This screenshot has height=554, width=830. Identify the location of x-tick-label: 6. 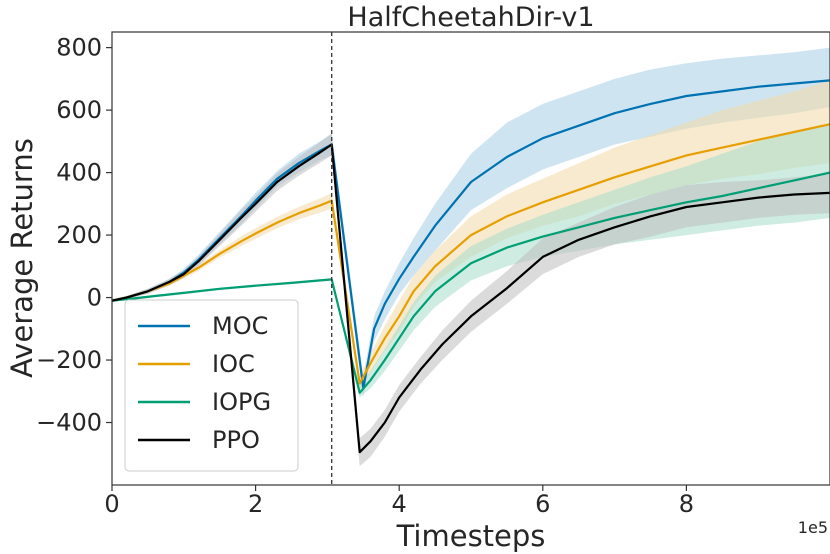
(542, 504).